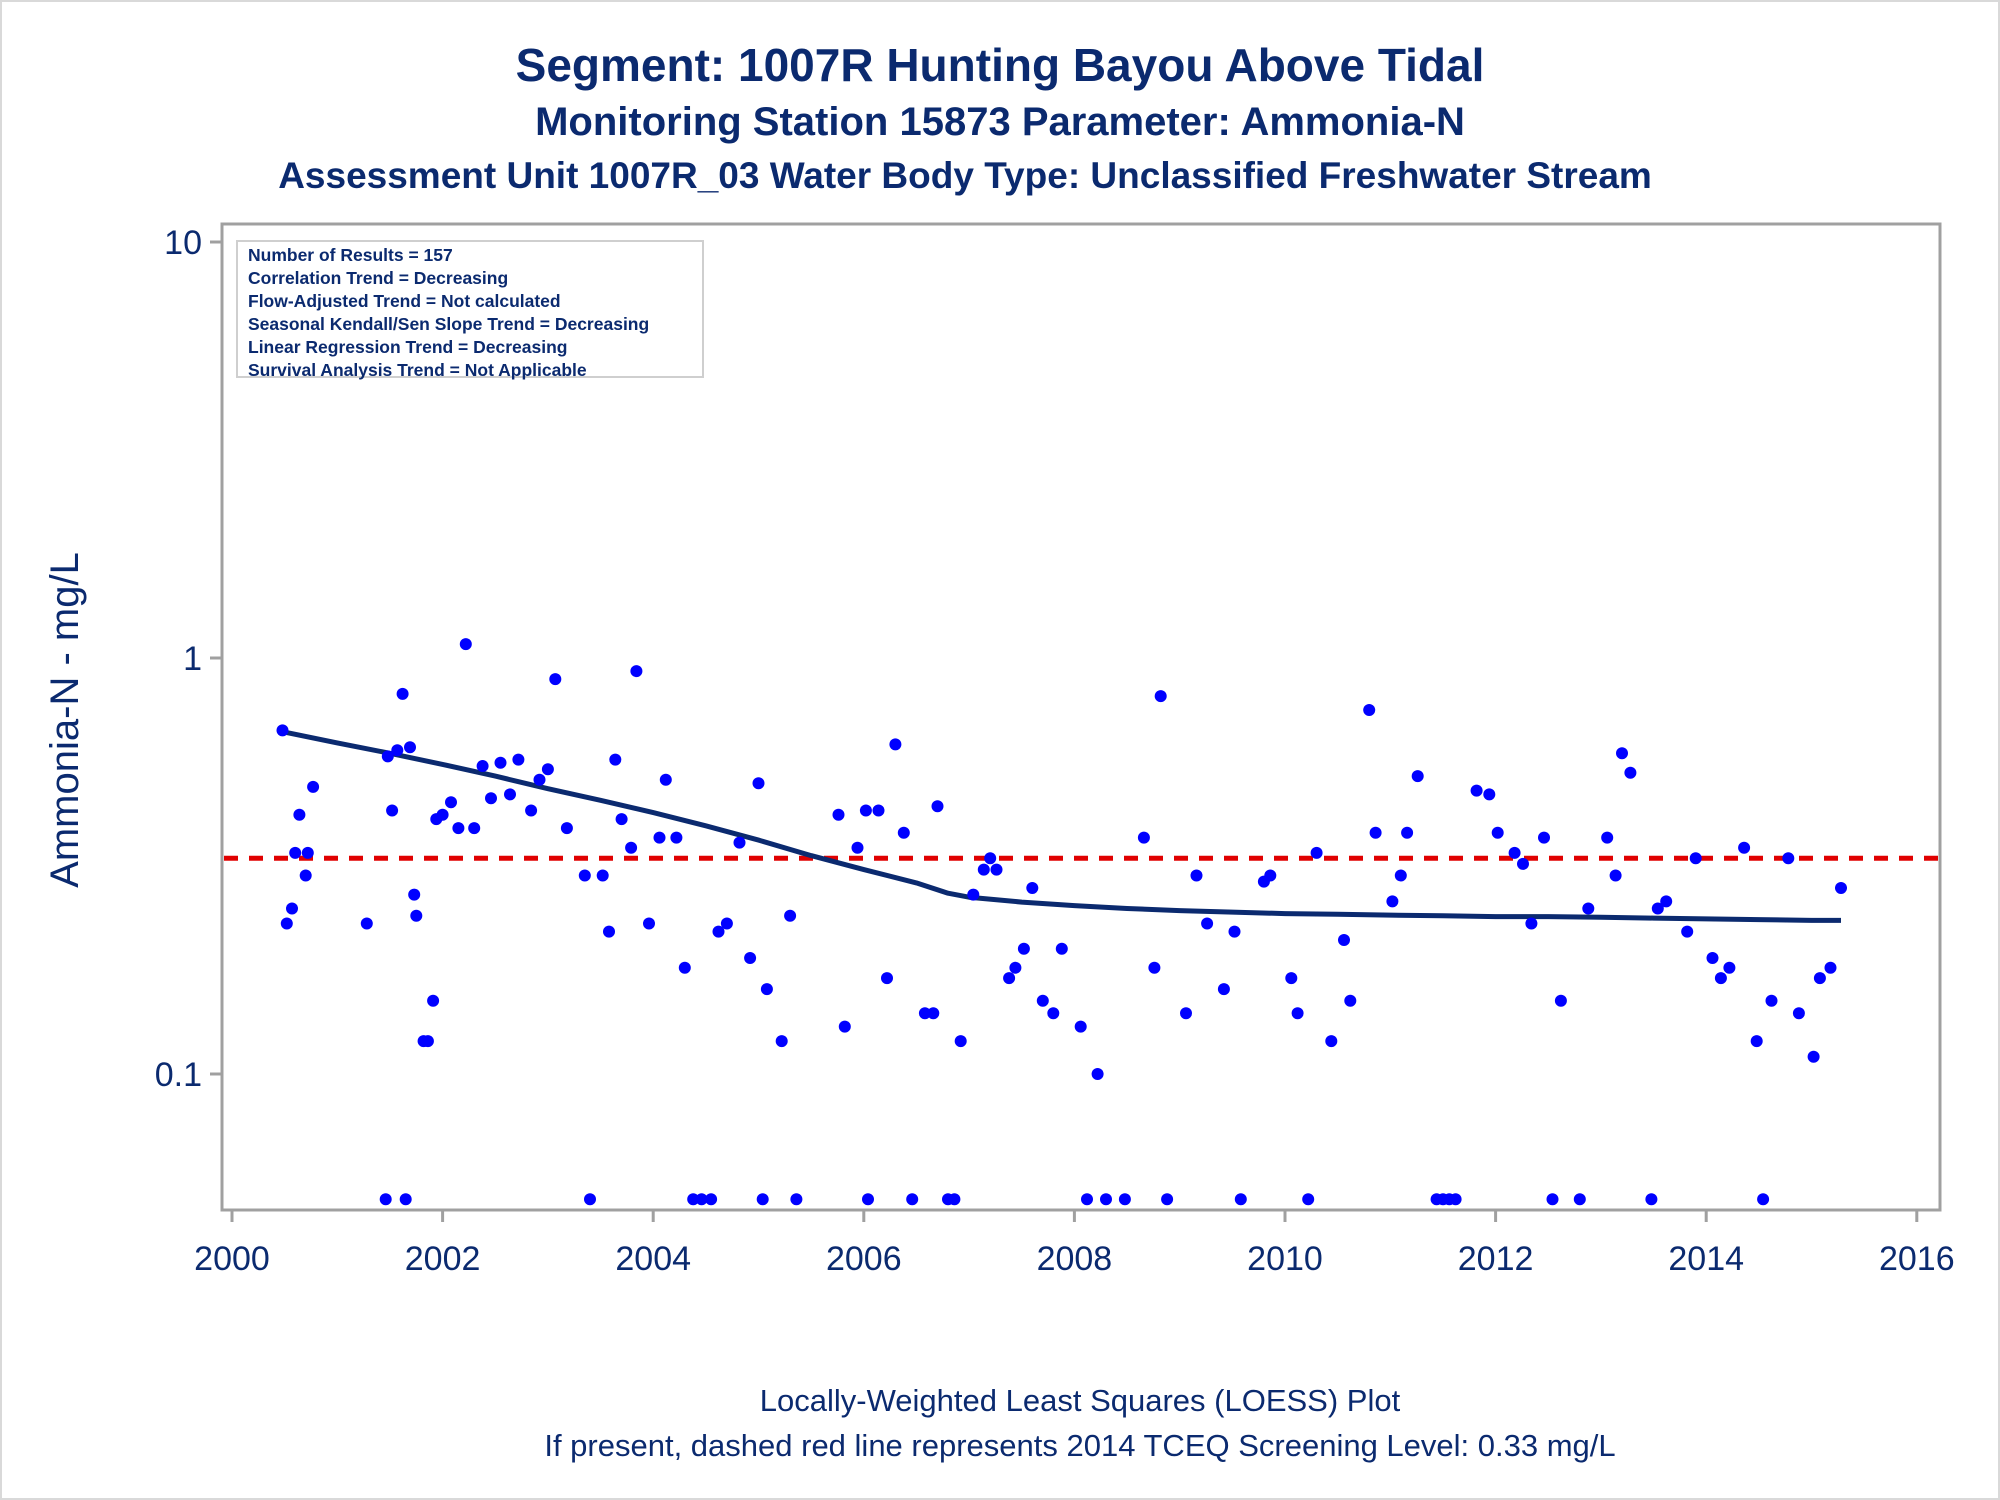  Describe the element at coordinates (404, 301) in the screenshot. I see `stat-flow-adjusted-trend: Flow-Adjusted Trend = Not calculated` at that location.